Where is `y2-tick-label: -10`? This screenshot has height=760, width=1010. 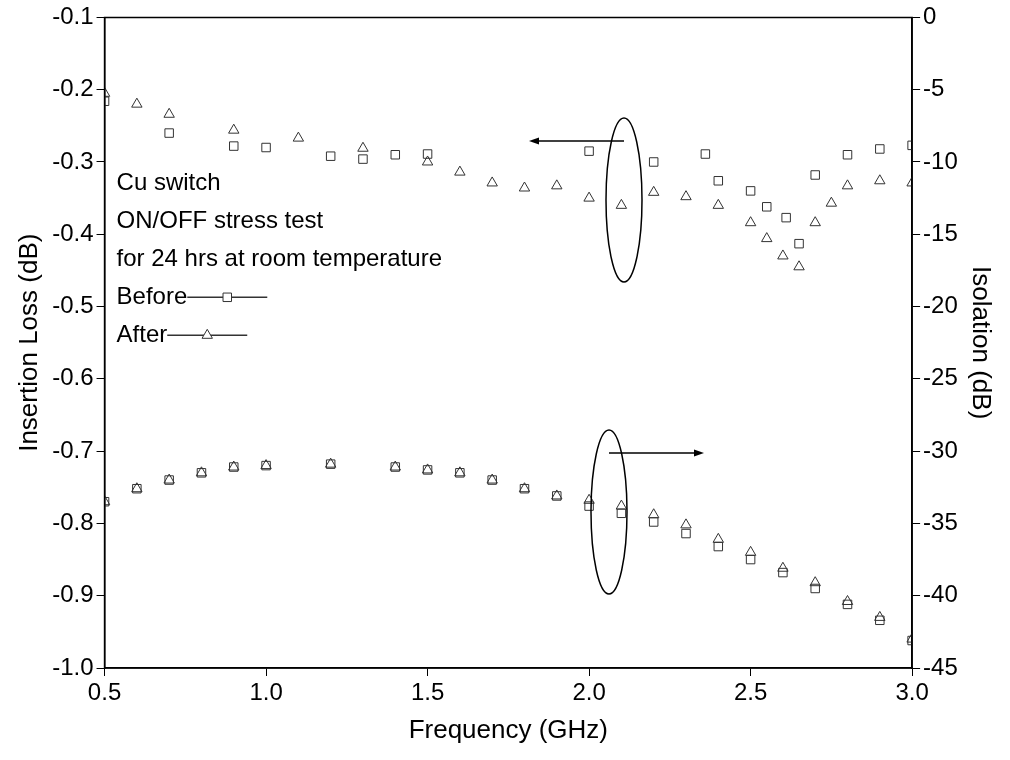 y2-tick-label: -10 is located at coordinates (940, 160).